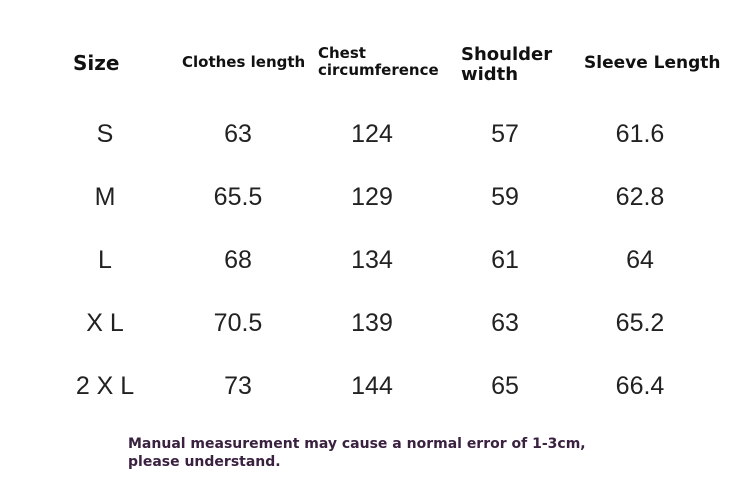 This screenshot has height=489, width=754. What do you see at coordinates (640, 386) in the screenshot?
I see `table-cell: 66.4` at bounding box center [640, 386].